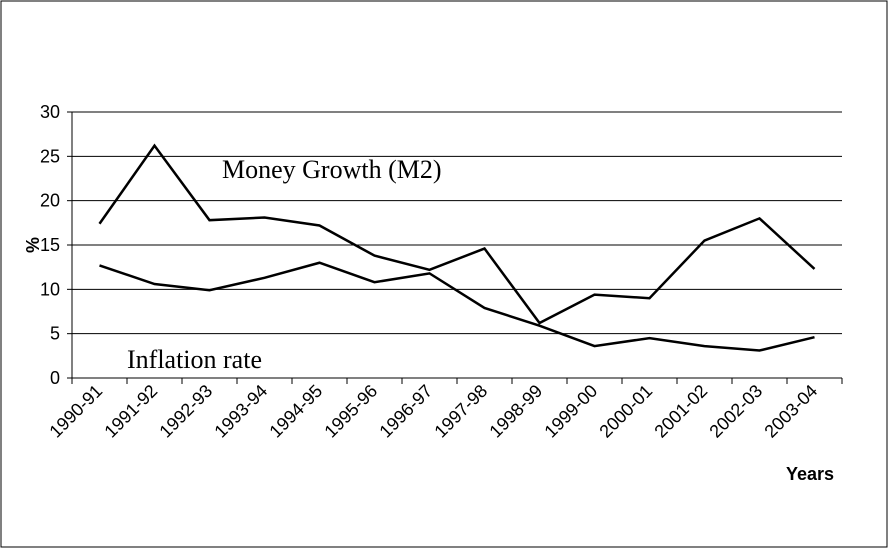 This screenshot has height=550, width=890. Describe the element at coordinates (55, 378) in the screenshot. I see `y-tick-label: 0` at that location.